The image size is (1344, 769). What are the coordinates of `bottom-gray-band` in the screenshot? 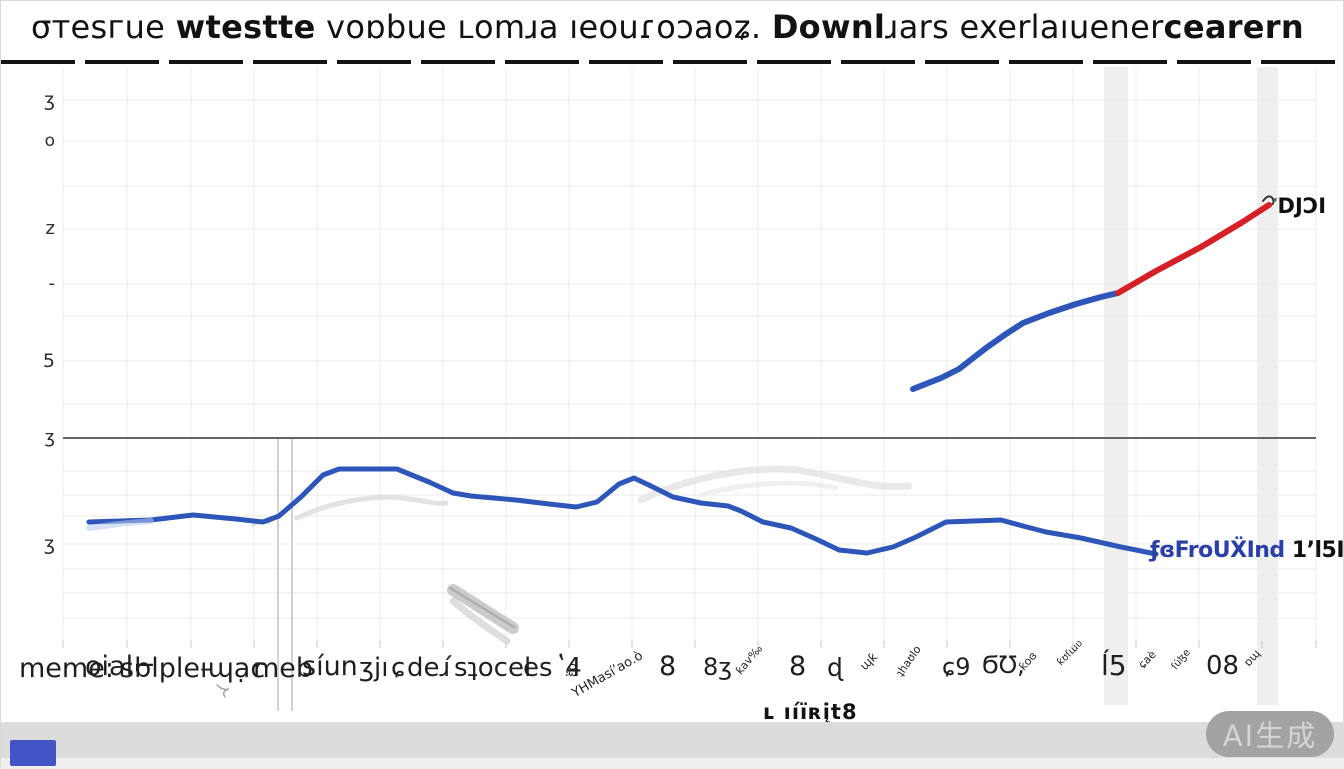 It's located at (672, 740).